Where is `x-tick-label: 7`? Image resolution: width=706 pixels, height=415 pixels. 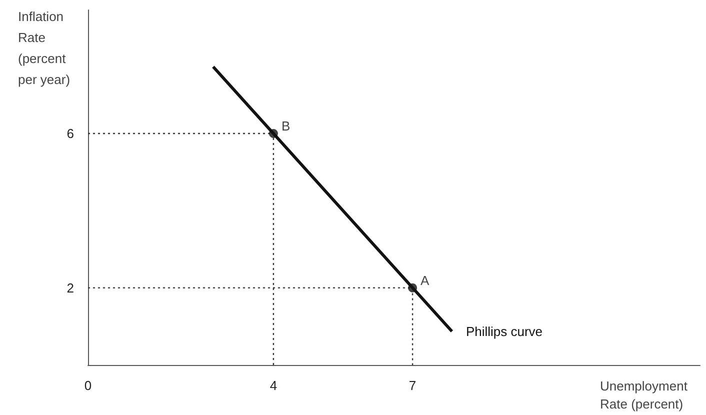 x-tick-label: 7 is located at coordinates (412, 385).